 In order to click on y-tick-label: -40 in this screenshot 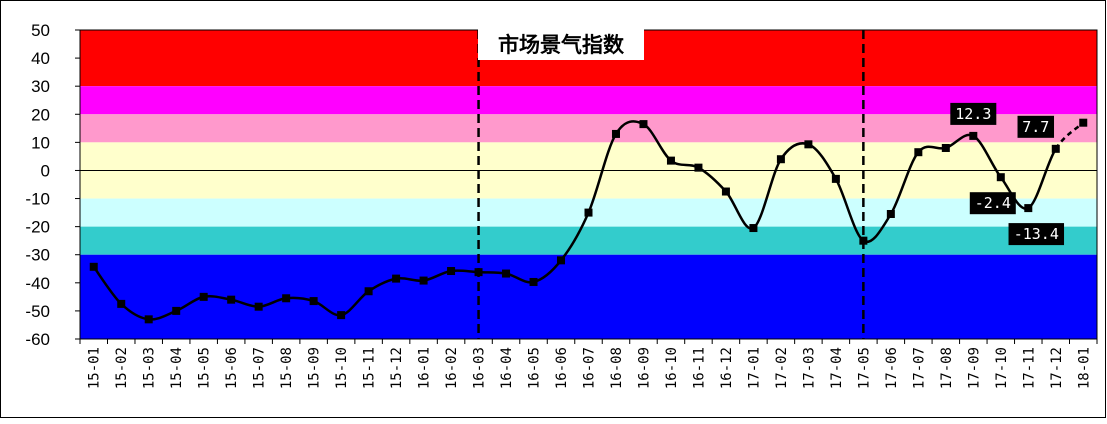, I will do `click(37, 283)`.